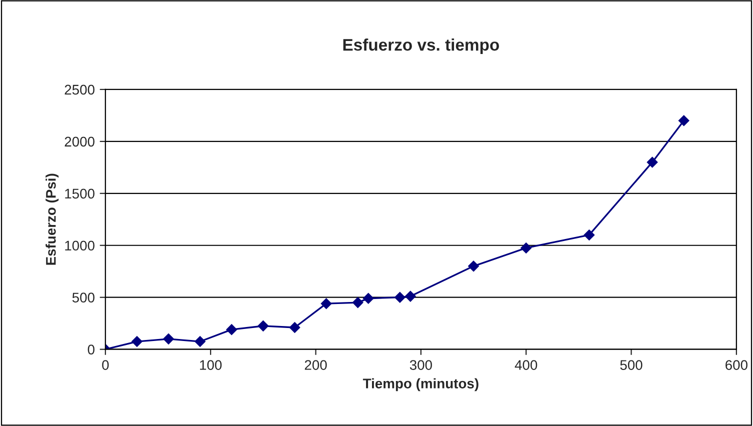 Image resolution: width=753 pixels, height=426 pixels. I want to click on x-tick-label: 0, so click(105, 365).